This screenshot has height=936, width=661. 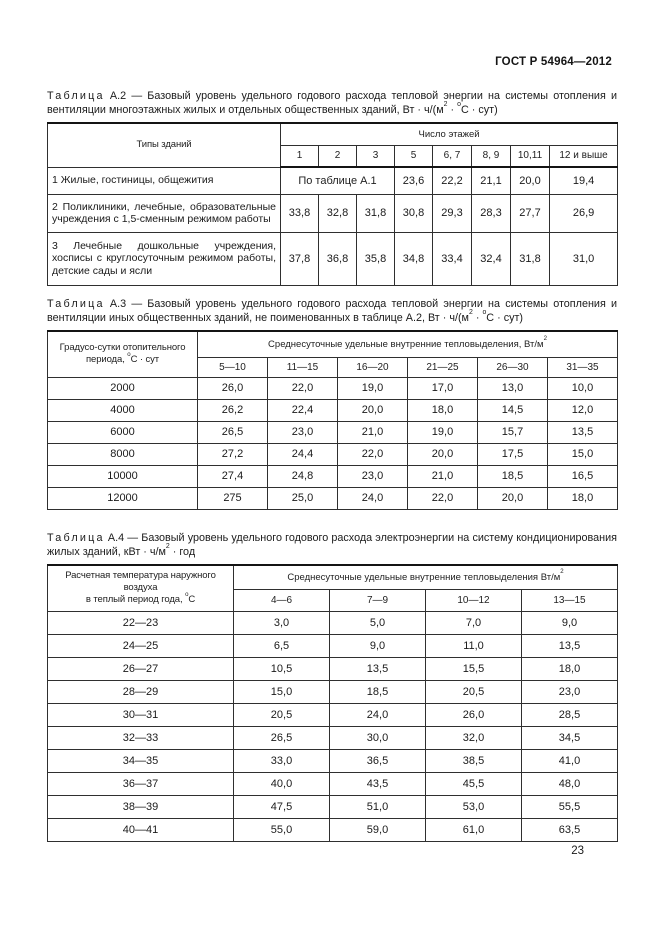 What do you see at coordinates (473, 600) in the screenshot?
I see `subcolumn-header: 10—12` at bounding box center [473, 600].